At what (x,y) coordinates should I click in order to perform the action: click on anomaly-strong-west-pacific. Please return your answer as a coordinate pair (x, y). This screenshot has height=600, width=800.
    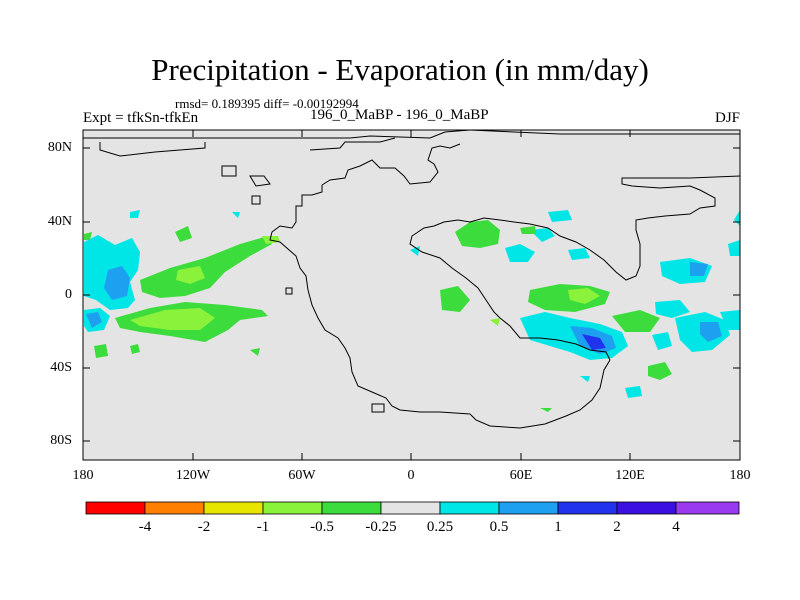
    Looking at the image, I should click on (117, 283).